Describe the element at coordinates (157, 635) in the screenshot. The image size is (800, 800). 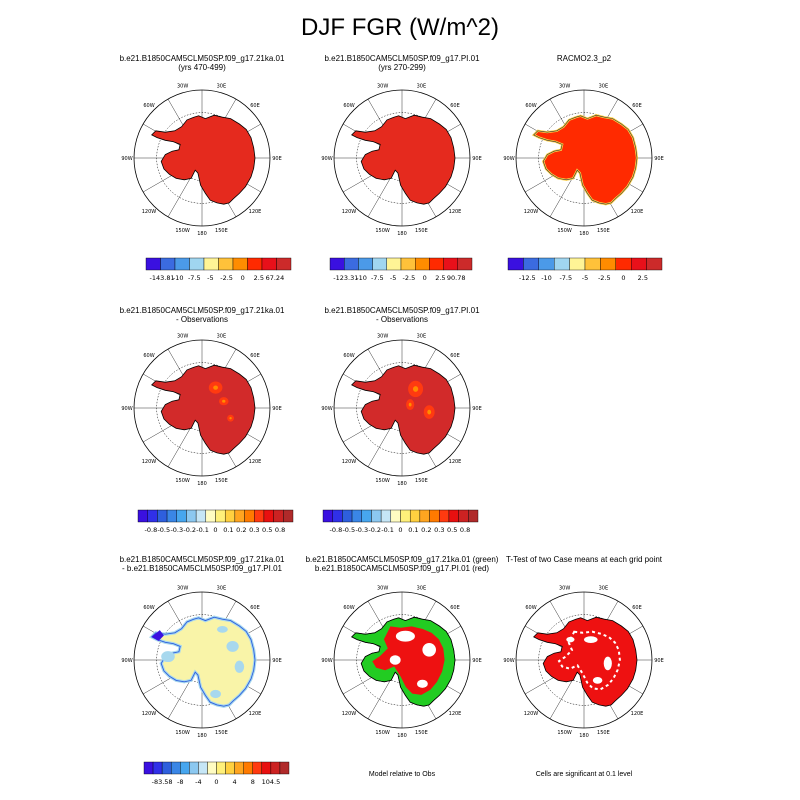
I see `peninsula-bias-patch` at that location.